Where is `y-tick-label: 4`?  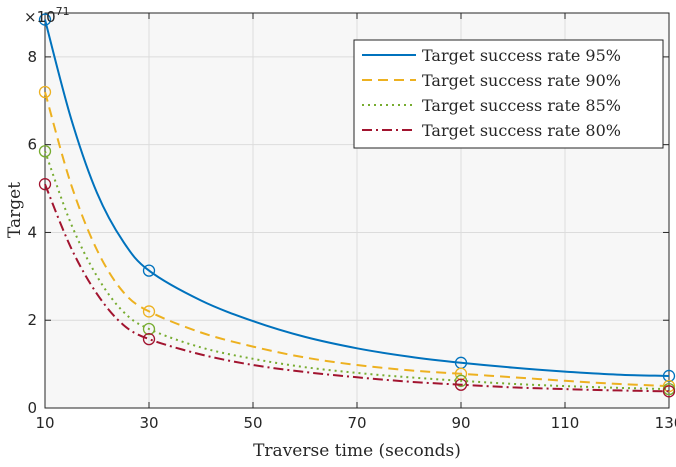
y-tick-label: 4 is located at coordinates (32, 232).